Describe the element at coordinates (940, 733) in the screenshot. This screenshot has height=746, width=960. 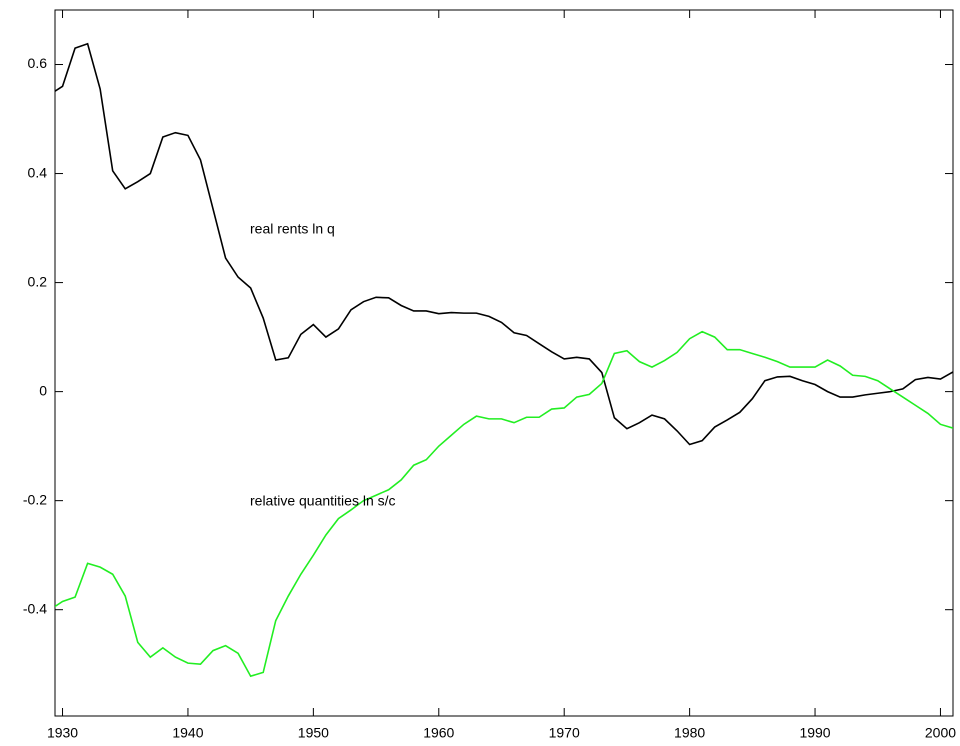
I see `x-tick-label: 2000` at that location.